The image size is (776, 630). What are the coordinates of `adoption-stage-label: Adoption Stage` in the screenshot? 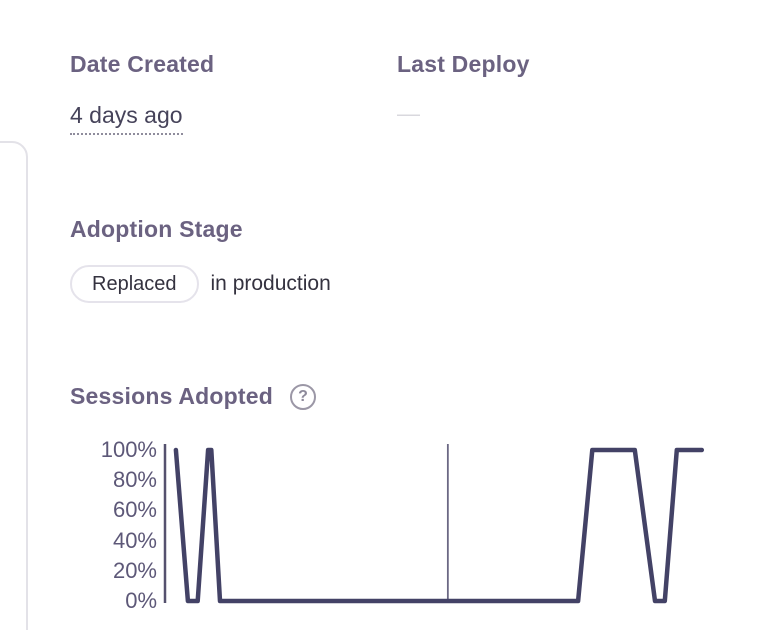 It's located at (156, 229).